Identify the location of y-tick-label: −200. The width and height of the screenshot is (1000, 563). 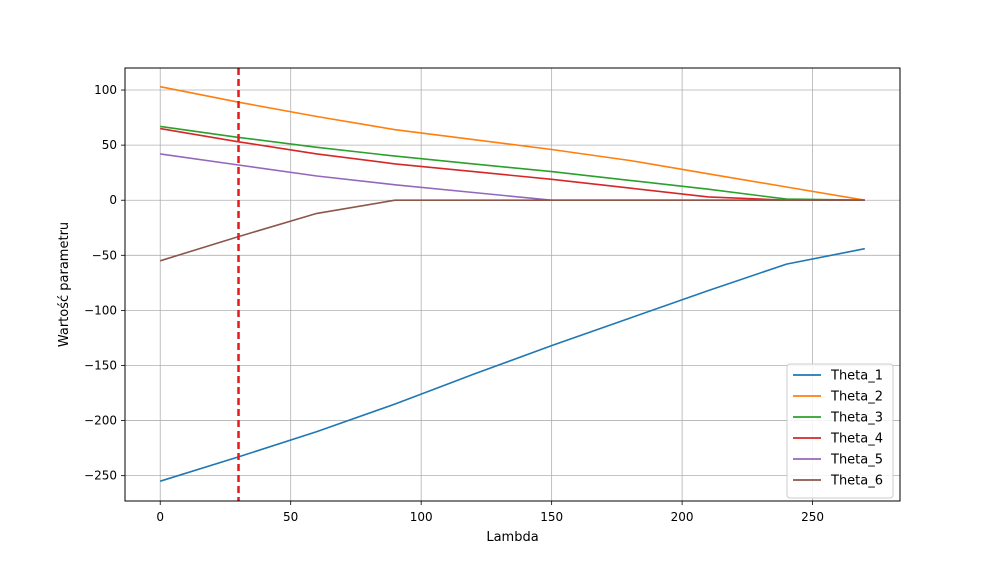
(100, 421).